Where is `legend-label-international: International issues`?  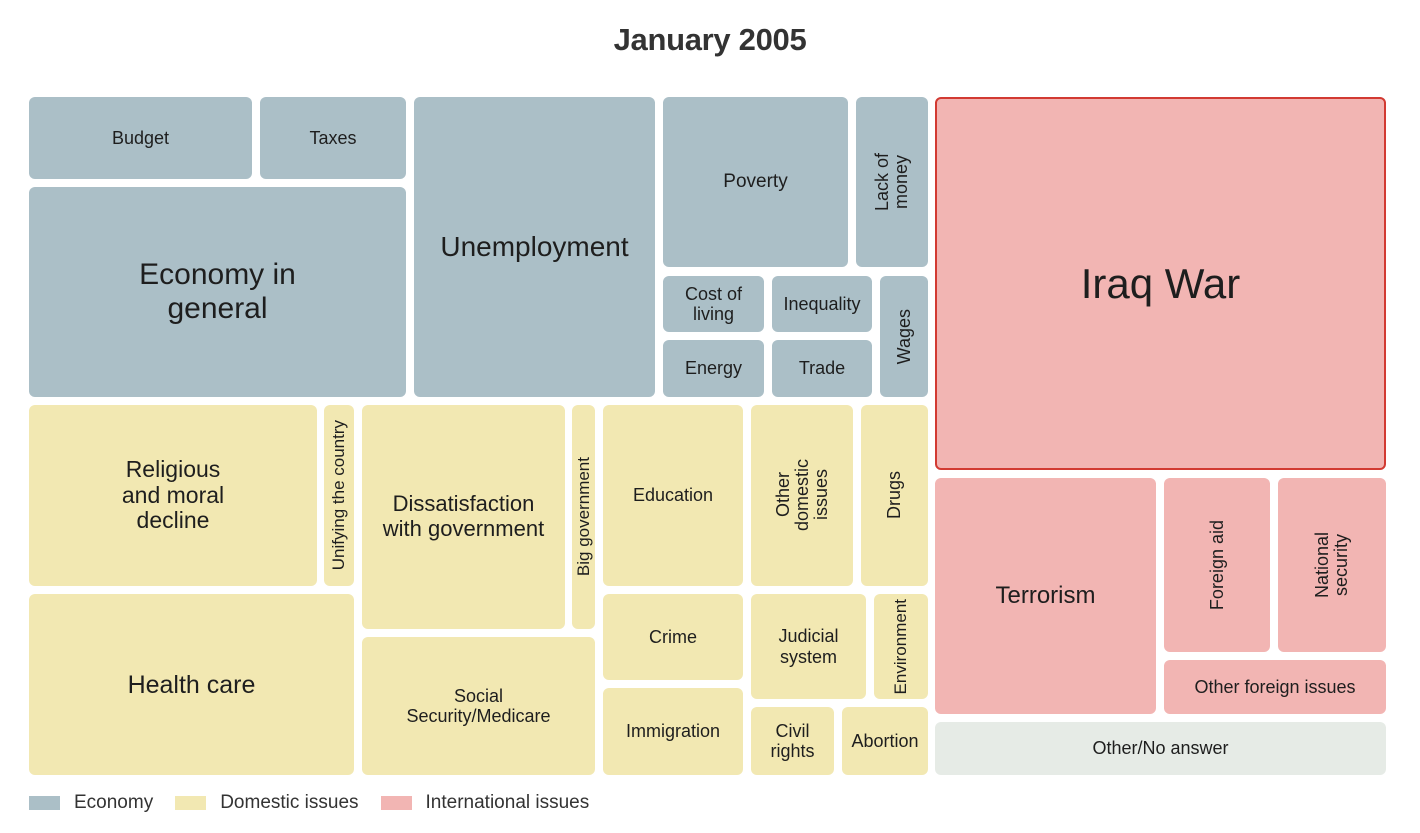
legend-label-international: International issues is located at coordinates (507, 802).